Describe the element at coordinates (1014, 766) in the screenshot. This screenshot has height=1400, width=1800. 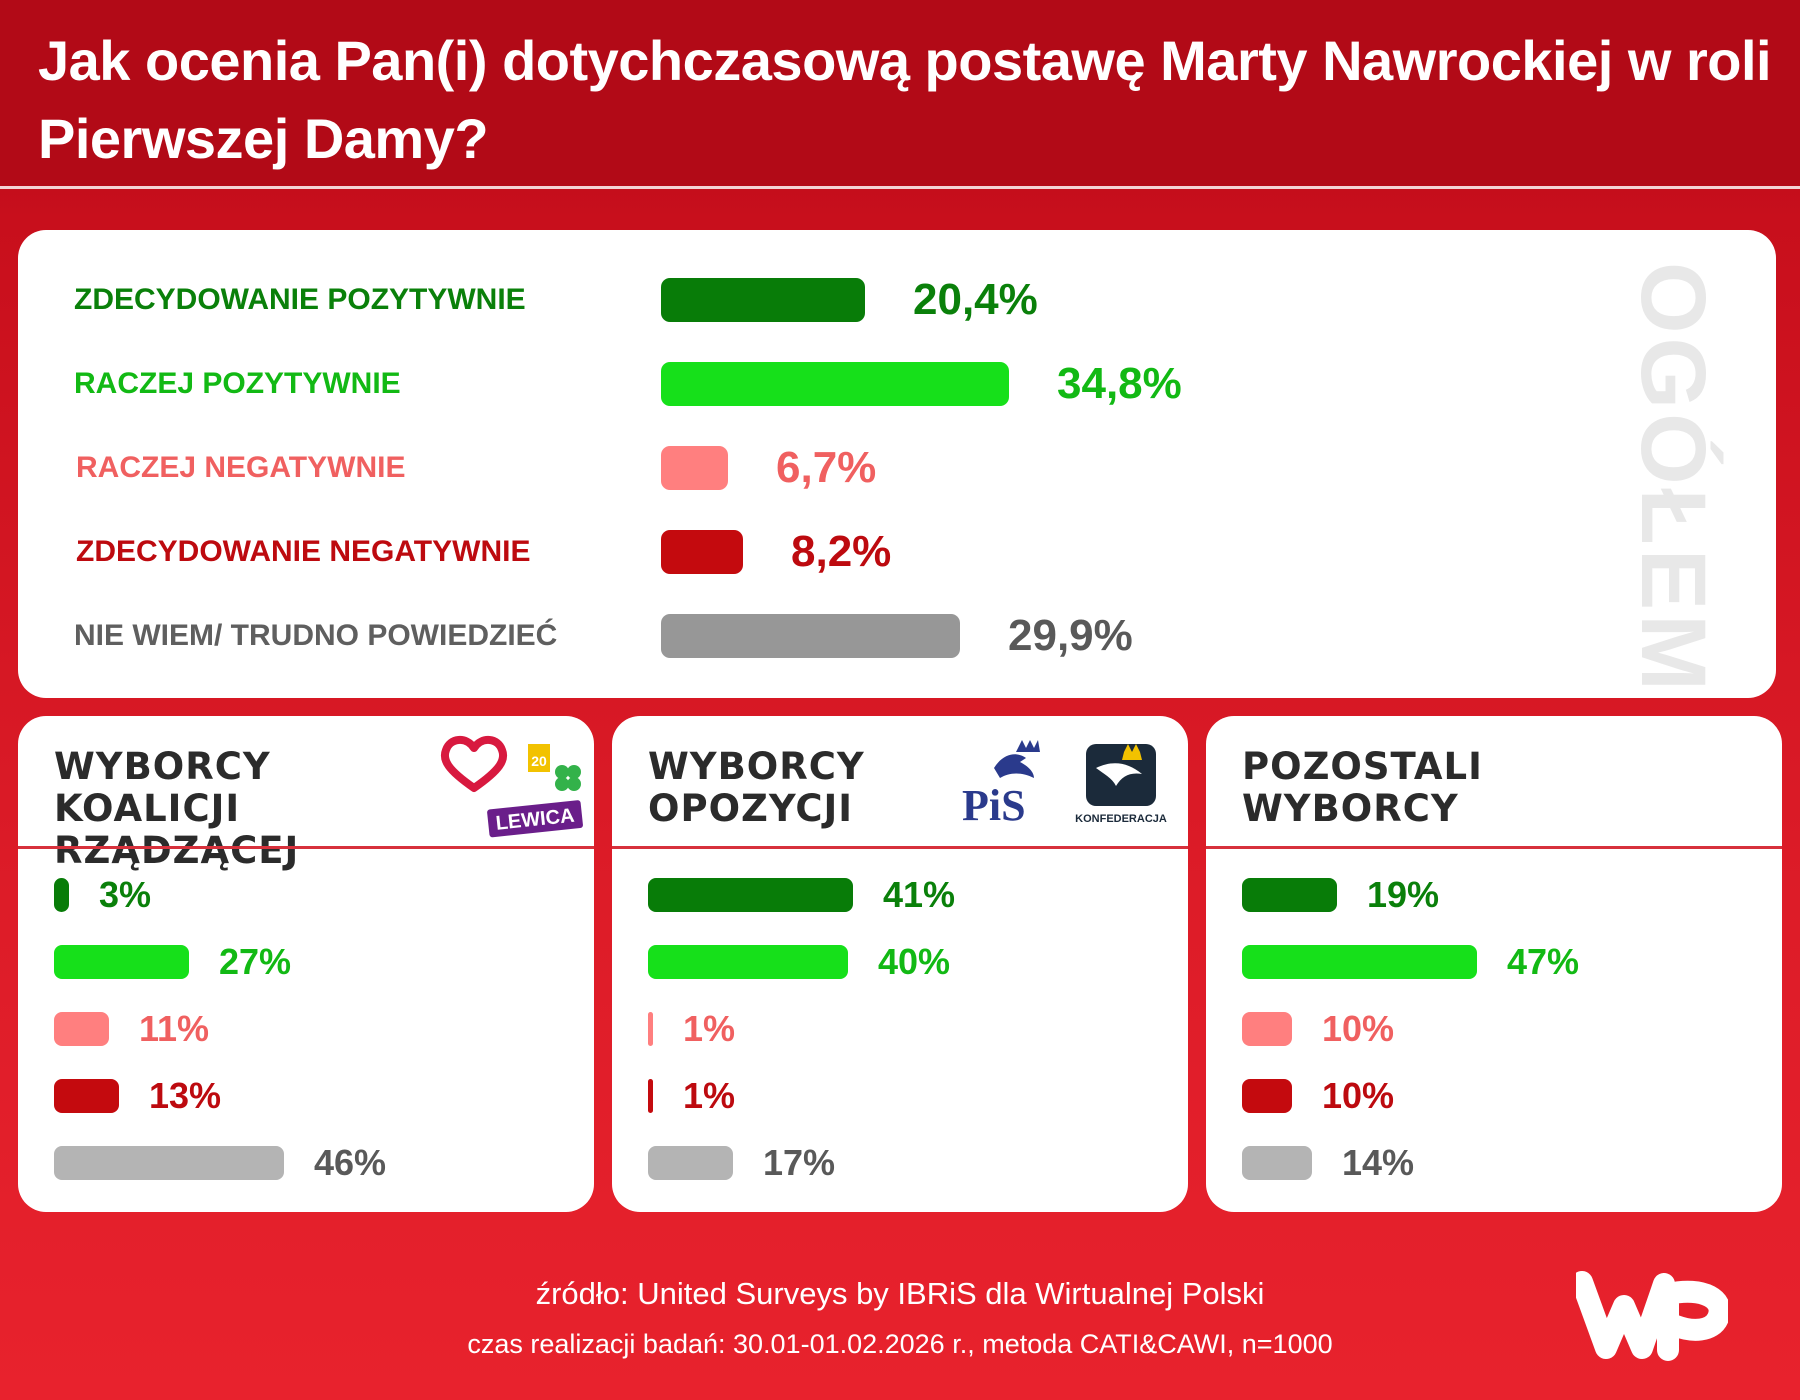
I see `eagle-icon` at that location.